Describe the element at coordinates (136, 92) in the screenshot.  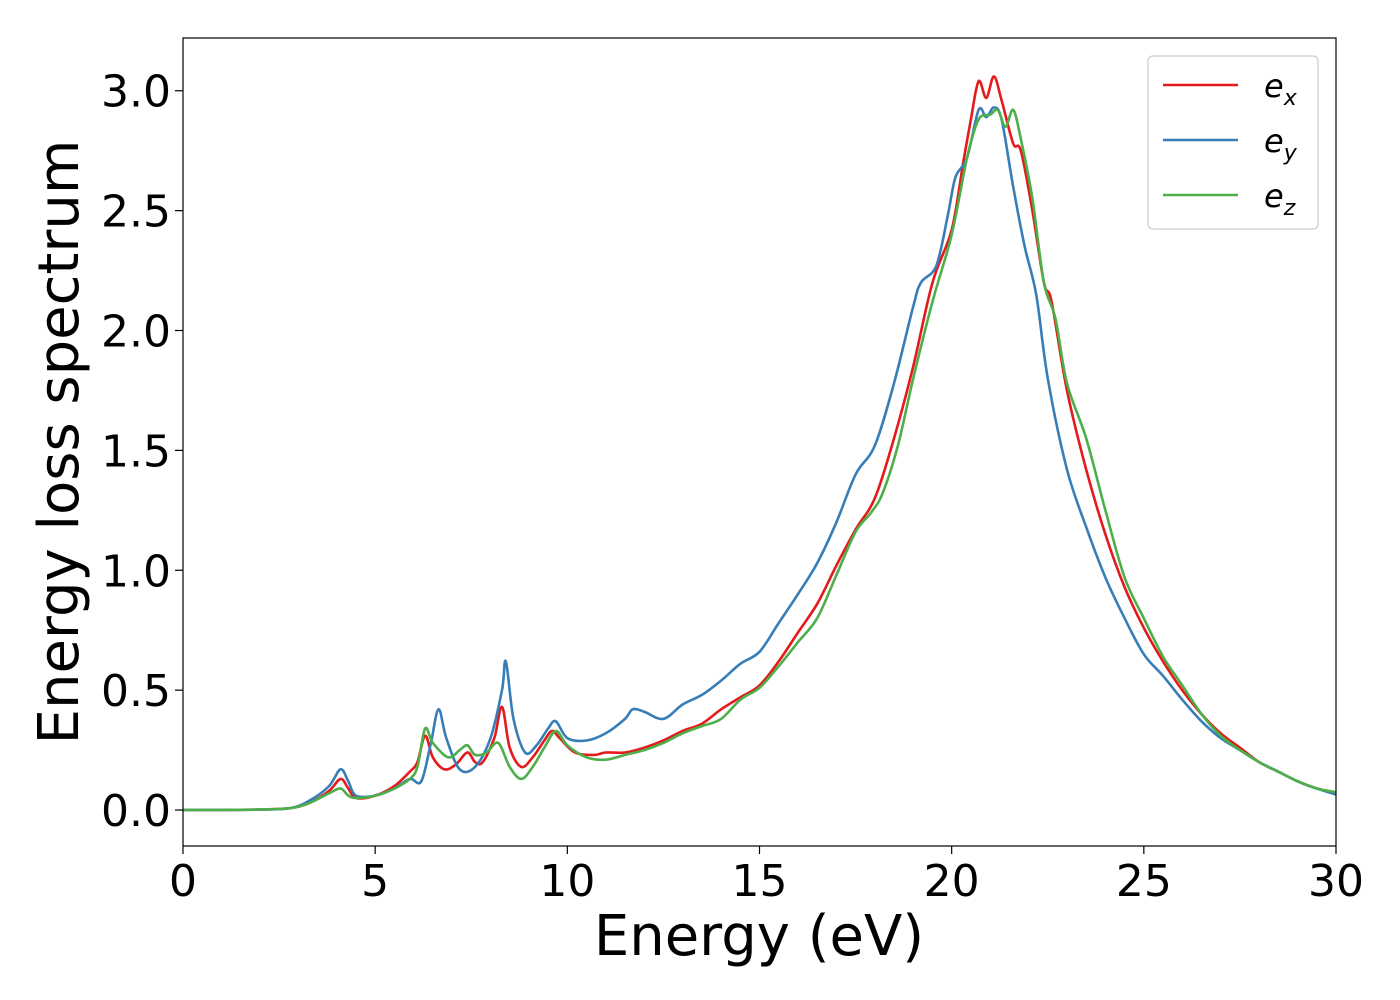
I see `y-tick-label: 3.0` at that location.